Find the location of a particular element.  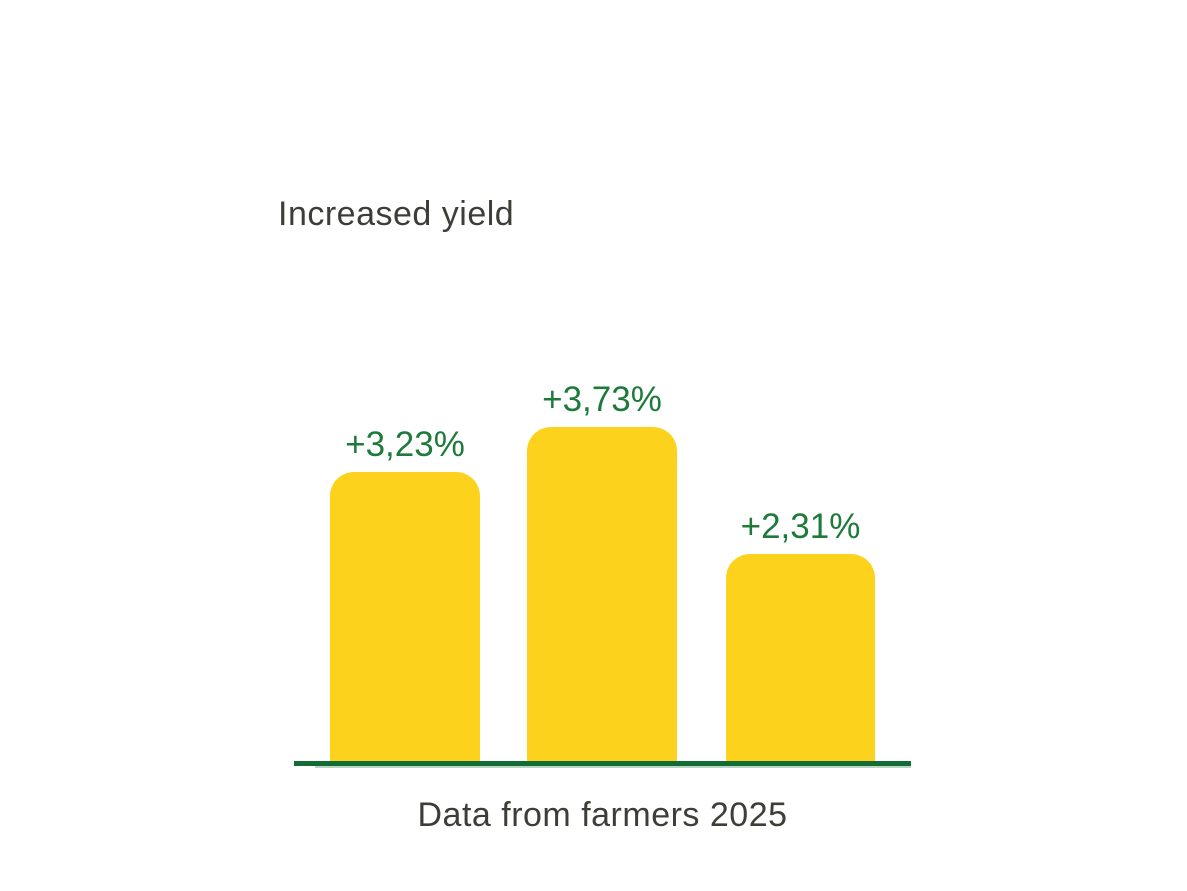

x-axis-baseline-highlight is located at coordinates (613, 767).